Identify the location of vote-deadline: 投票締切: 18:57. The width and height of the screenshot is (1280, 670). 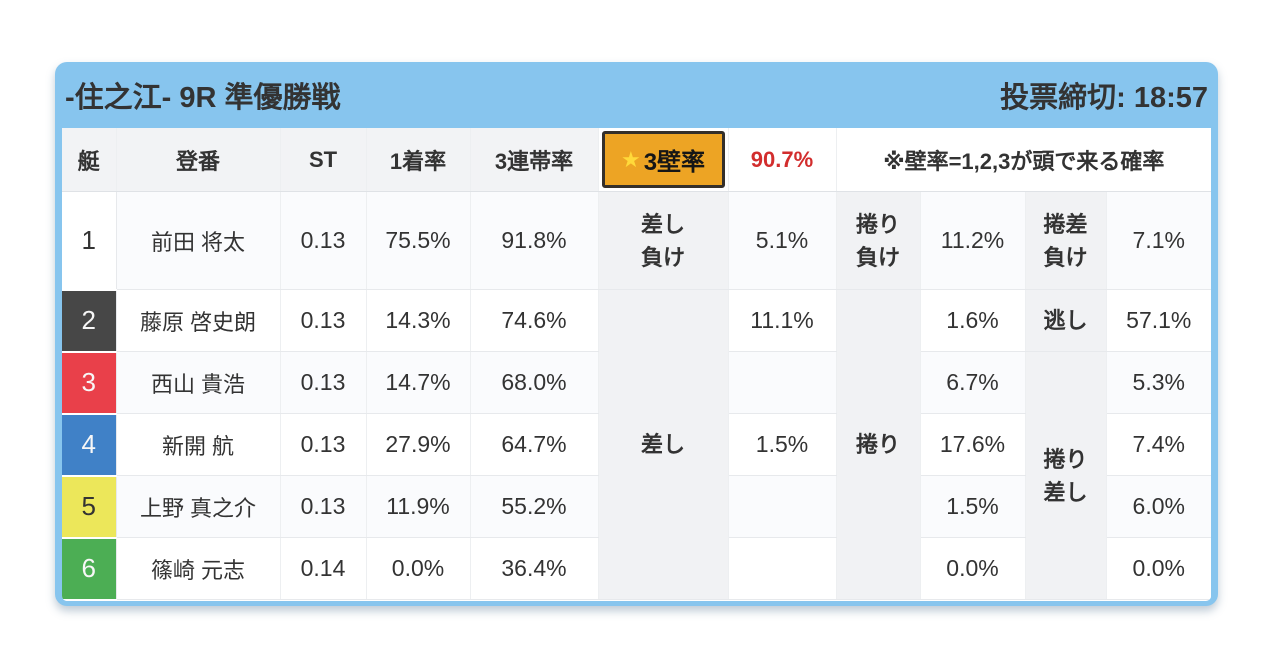
(1104, 98).